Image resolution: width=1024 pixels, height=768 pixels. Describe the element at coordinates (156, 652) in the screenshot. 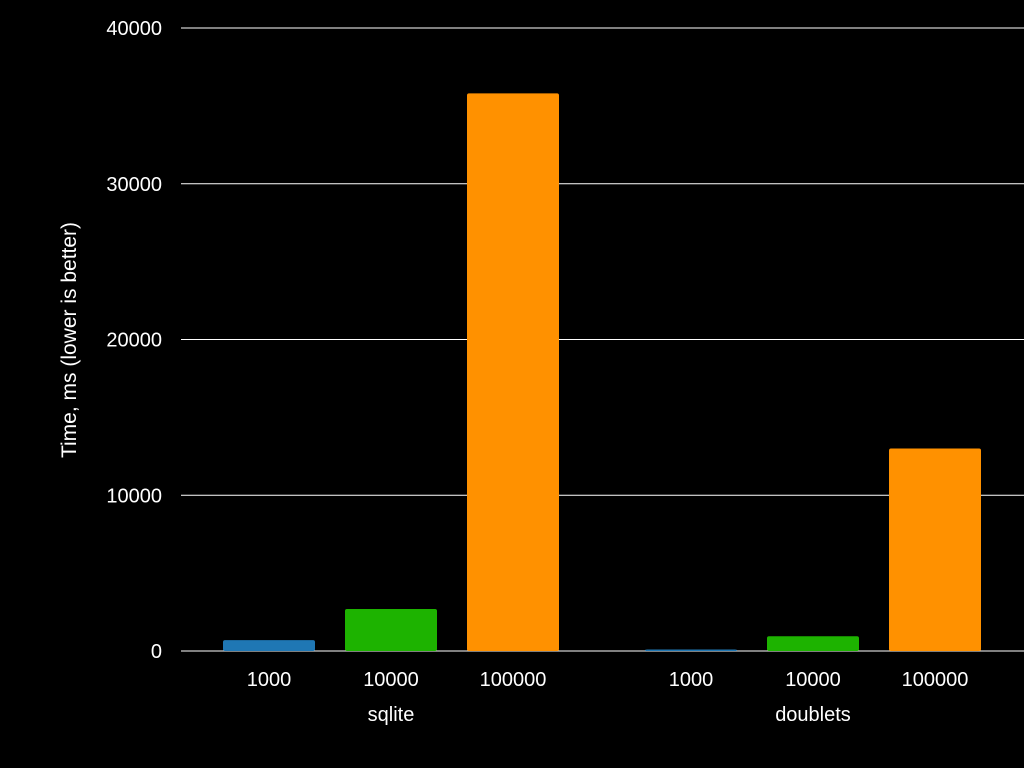

I see `y-tick-label: 0` at that location.